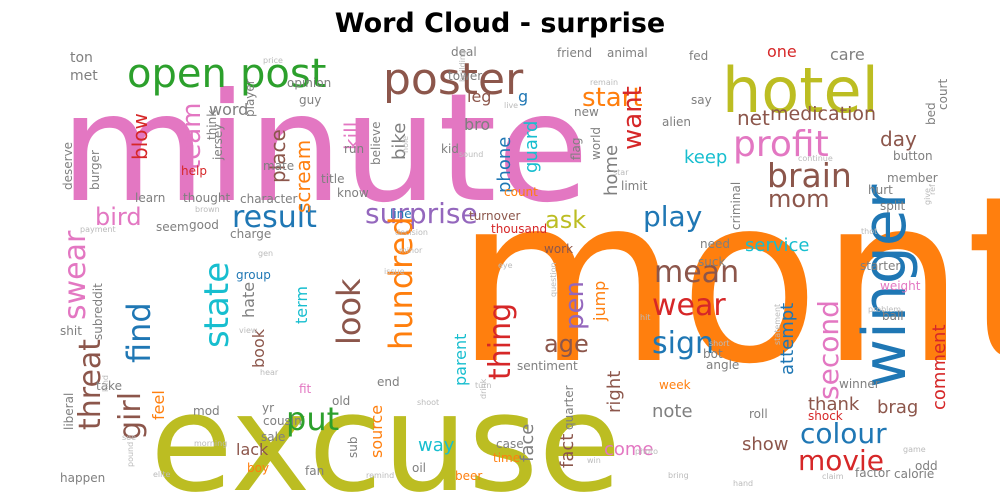 The image size is (1000, 500). Describe the element at coordinates (504, 165) in the screenshot. I see `word-phone: phone` at that location.